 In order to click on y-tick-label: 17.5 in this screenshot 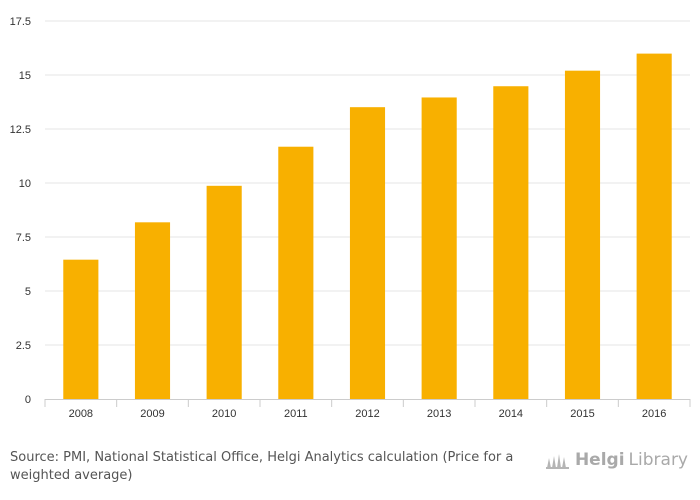, I will do `click(20, 22)`.